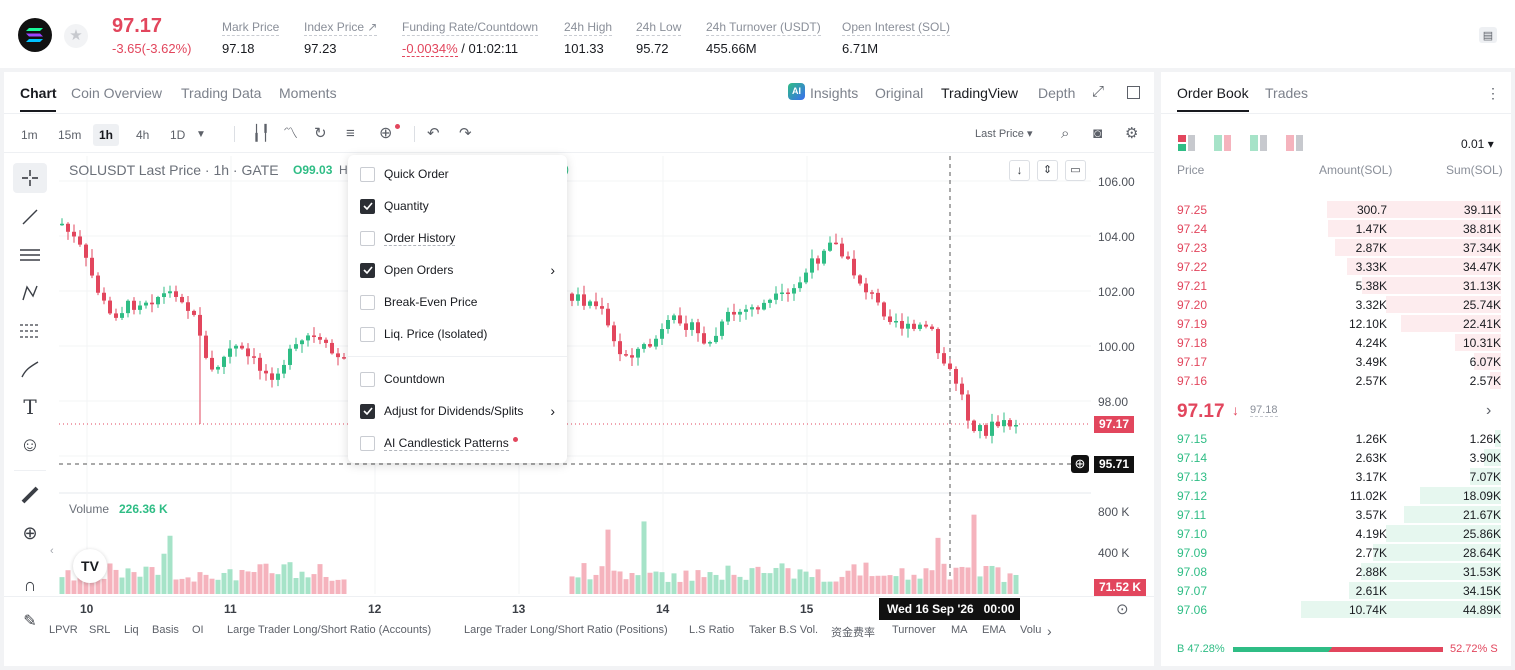 The height and width of the screenshot is (670, 1515). I want to click on ask-row: 97.16 2.57K 2.57K, so click(1339, 380).